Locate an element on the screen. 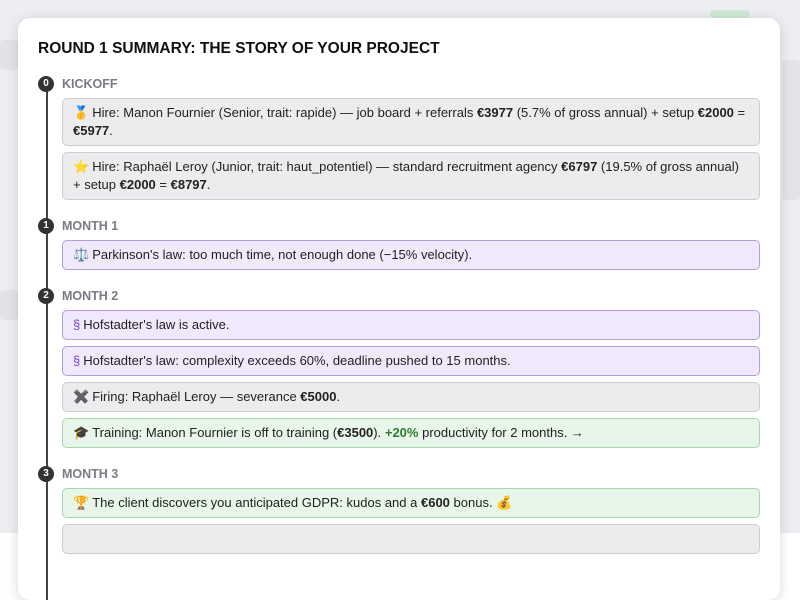 The width and height of the screenshot is (800, 600). timeline-line is located at coordinates (47, 342).